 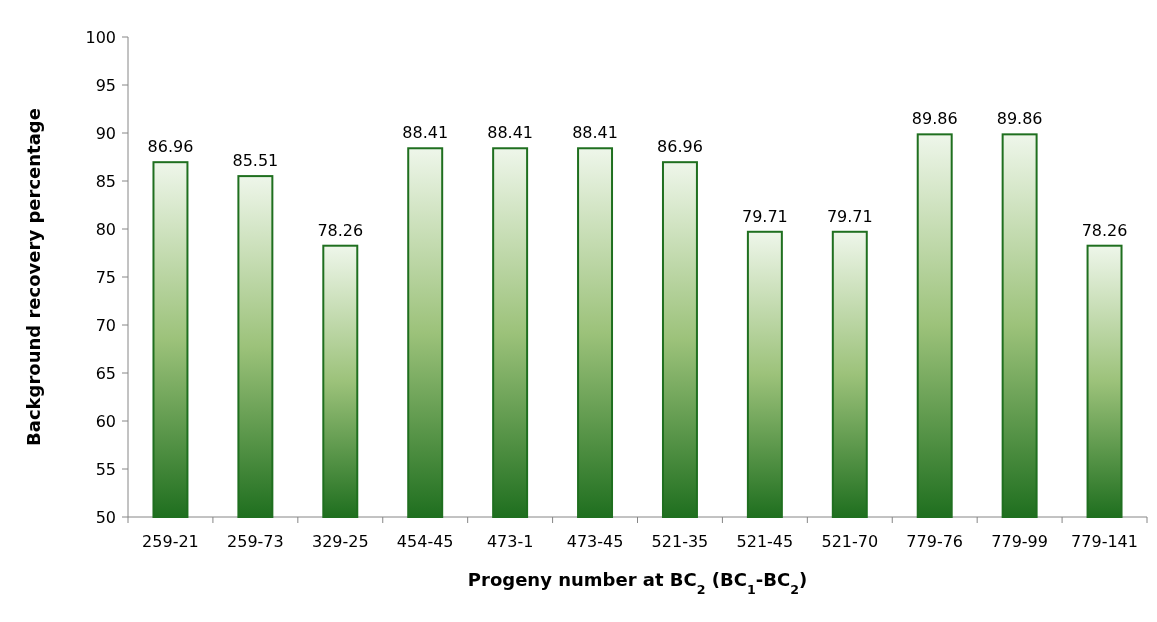 What do you see at coordinates (105, 517) in the screenshot?
I see `y-tick-label: 50` at bounding box center [105, 517].